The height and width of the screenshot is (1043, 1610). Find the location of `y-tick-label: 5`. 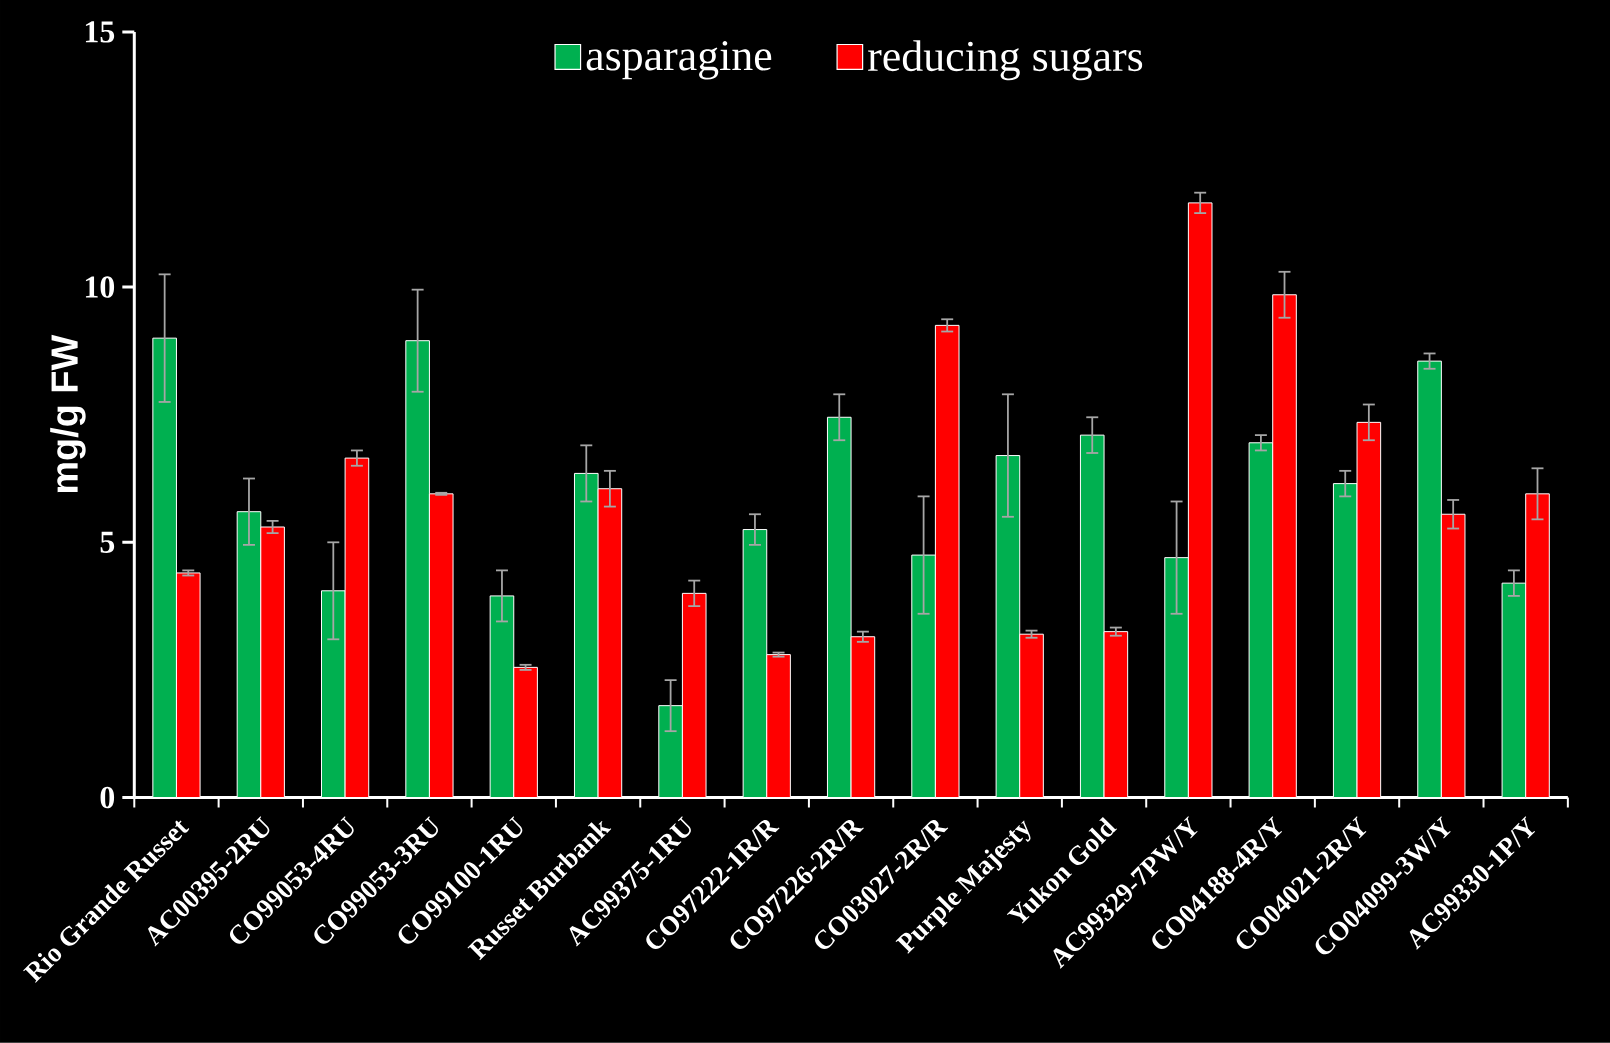

y-tick-label: 5 is located at coordinates (107, 542).